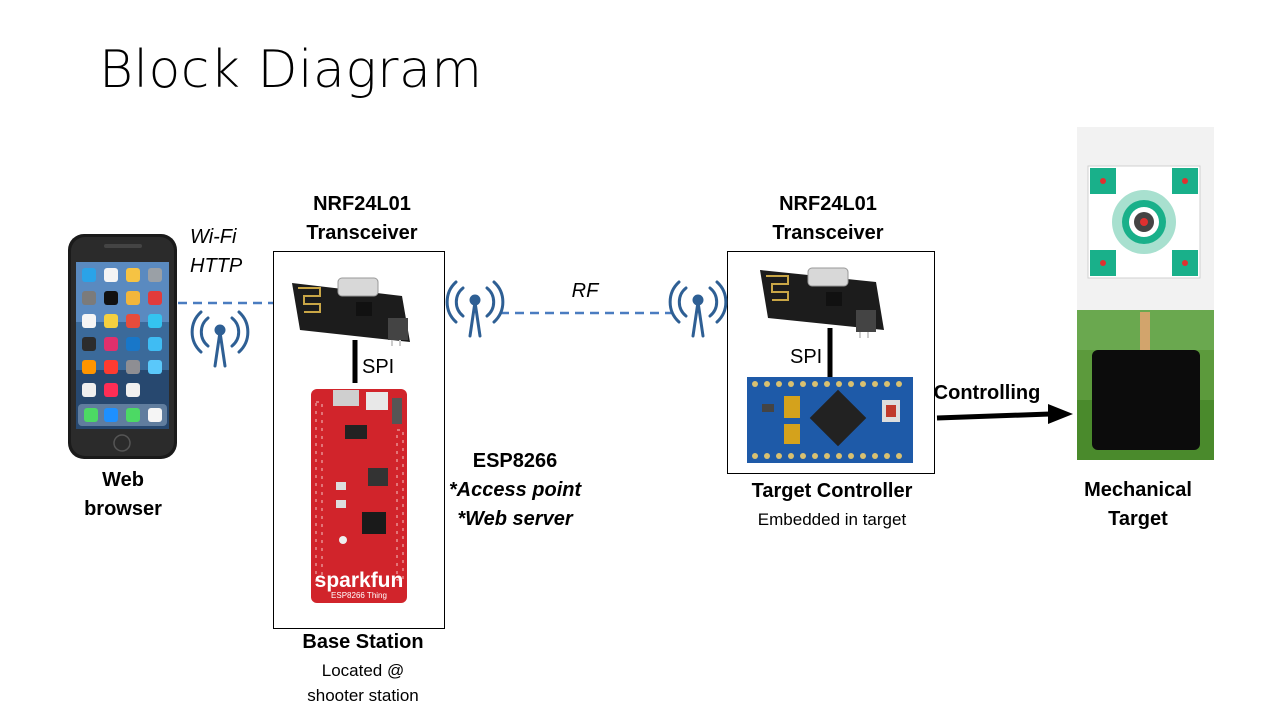 The height and width of the screenshot is (720, 1280). What do you see at coordinates (832, 519) in the screenshot?
I see `target-controller-subtitle: Embedded in target` at bounding box center [832, 519].